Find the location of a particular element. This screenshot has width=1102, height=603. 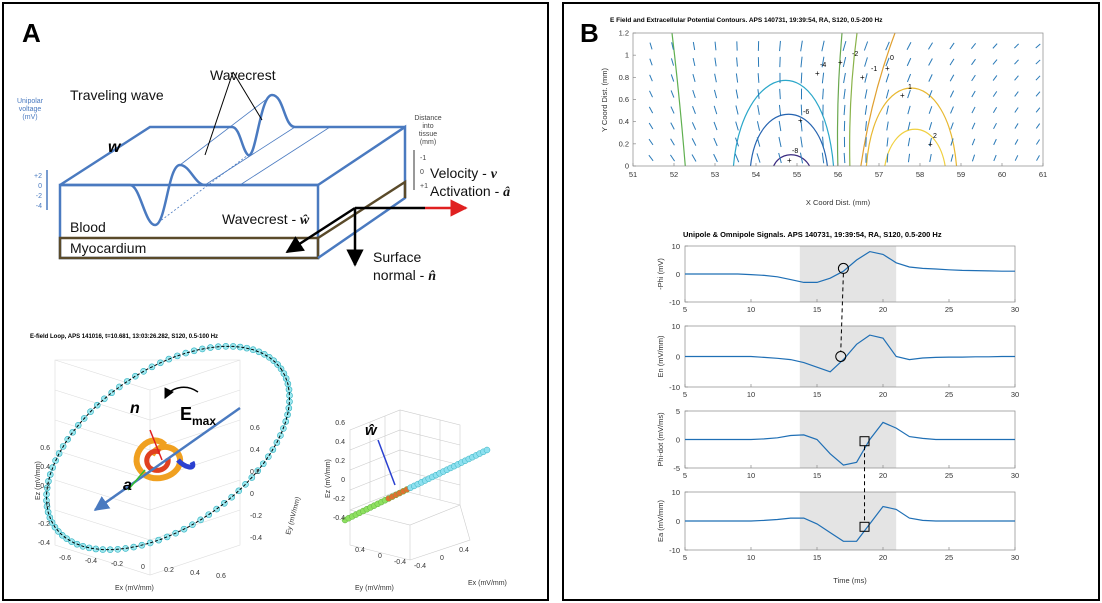

y-tick-label: -5 is located at coordinates (676, 468).